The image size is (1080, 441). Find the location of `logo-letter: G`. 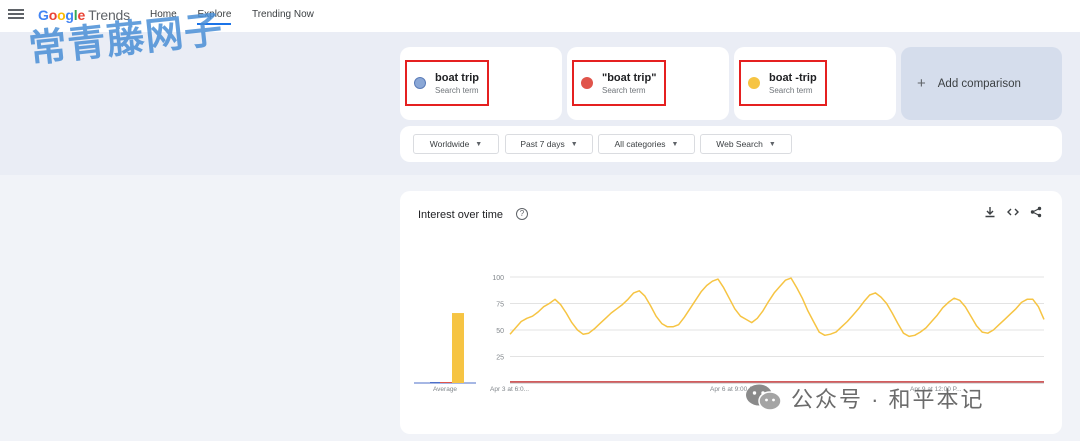

logo-letter: G is located at coordinates (43, 15).